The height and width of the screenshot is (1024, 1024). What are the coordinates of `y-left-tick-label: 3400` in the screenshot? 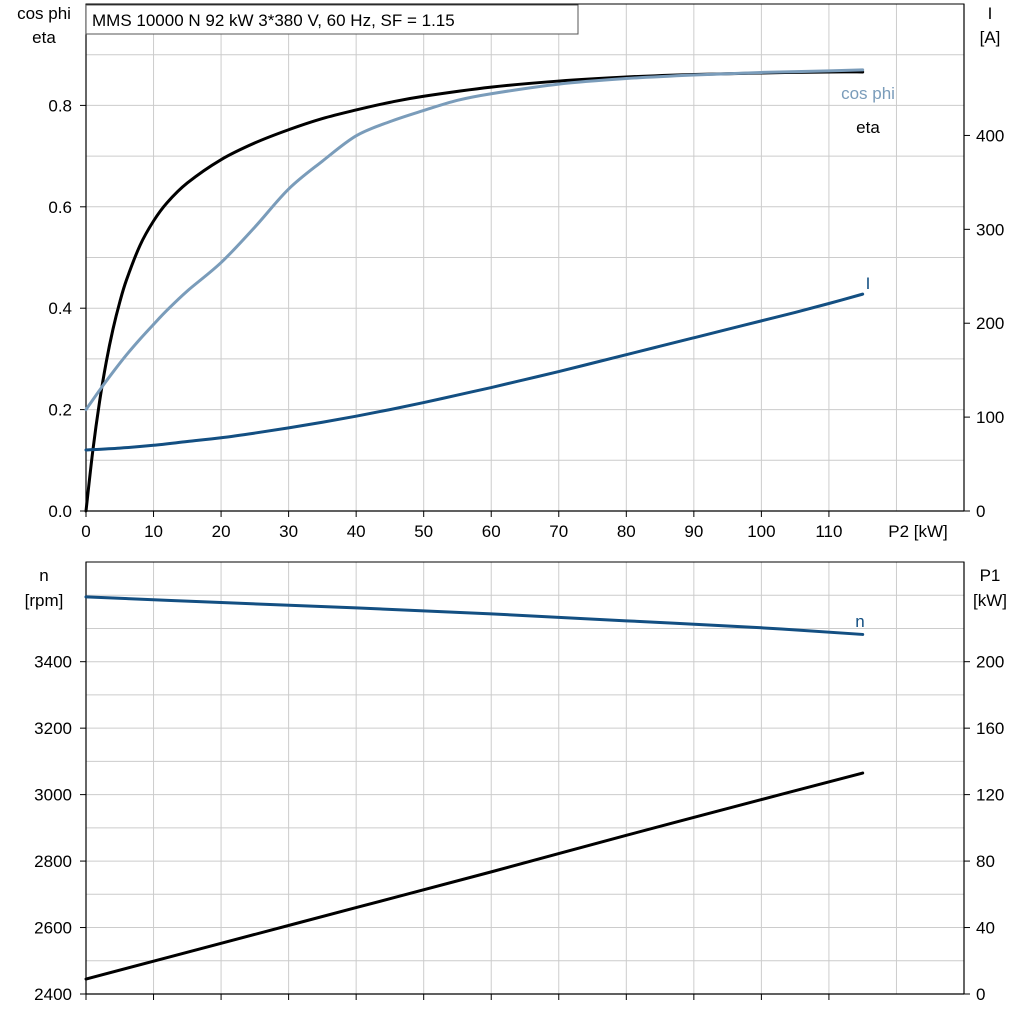 It's located at (53, 662).